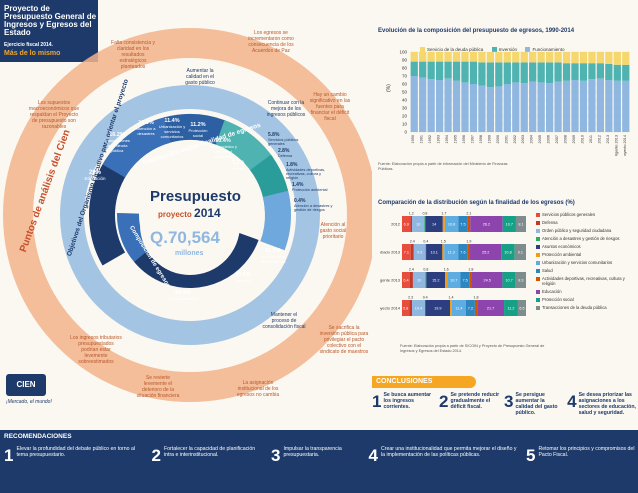 The image size is (638, 493). Describe the element at coordinates (406, 225) in the screenshot. I see `data-label: 6.9` at that location.